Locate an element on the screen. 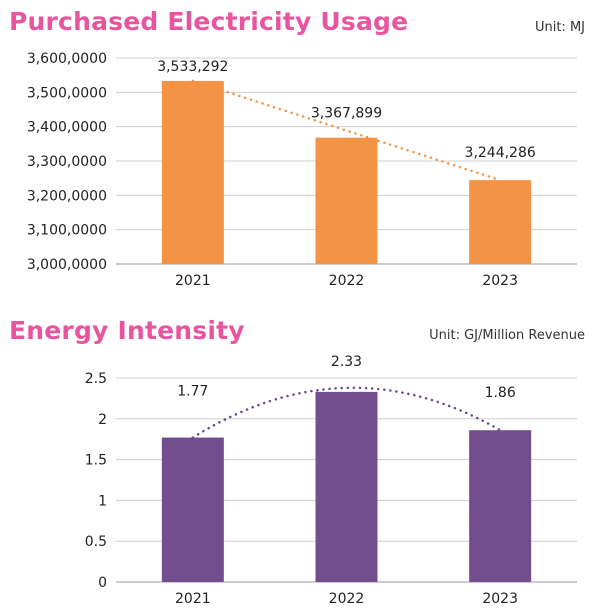 The height and width of the screenshot is (612, 601). chart2-title: Energy Intensity is located at coordinates (127, 330).